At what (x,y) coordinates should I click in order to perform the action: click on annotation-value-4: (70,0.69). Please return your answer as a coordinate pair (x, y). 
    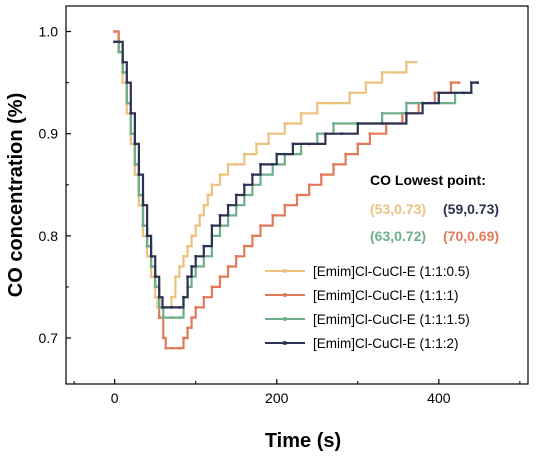
    Looking at the image, I should click on (471, 236).